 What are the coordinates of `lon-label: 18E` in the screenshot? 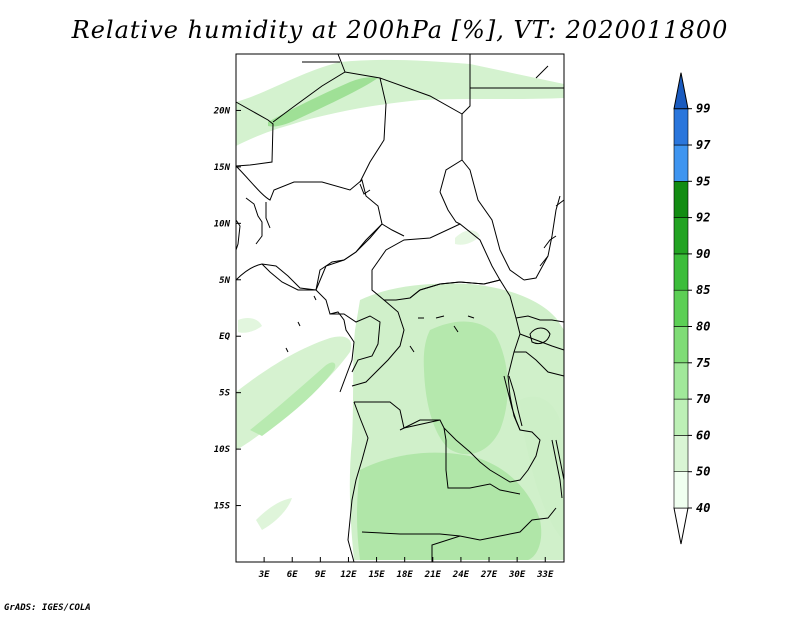 It's located at (405, 575).